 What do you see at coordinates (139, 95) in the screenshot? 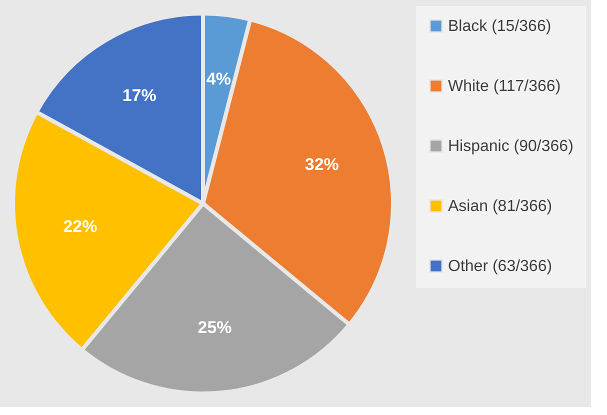
I see `data-label: 17%` at bounding box center [139, 95].